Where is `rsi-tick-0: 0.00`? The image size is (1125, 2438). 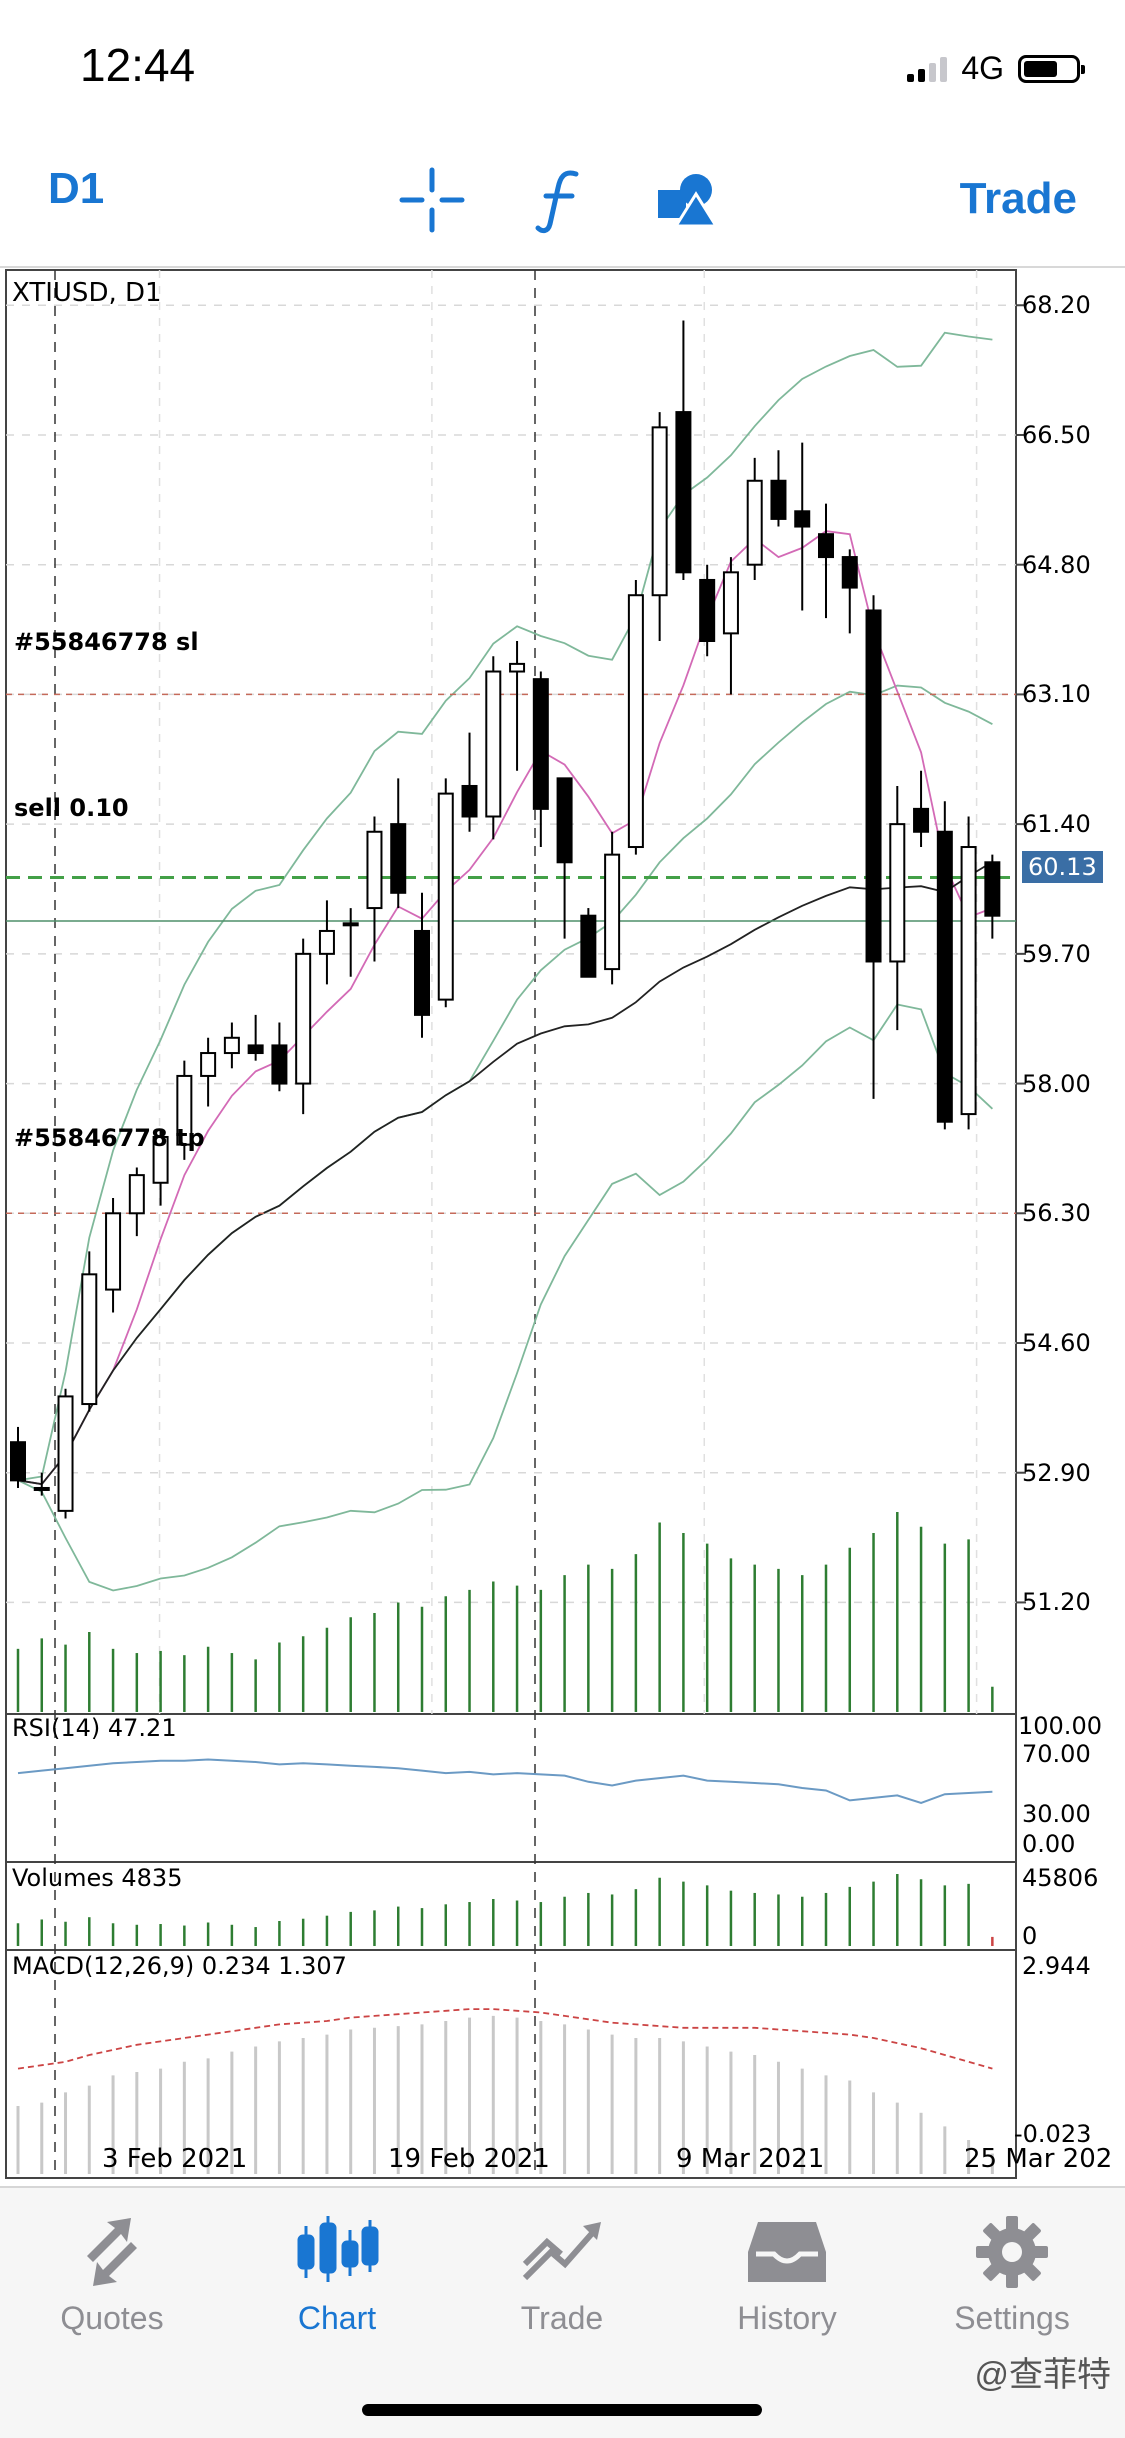
rsi-tick-0: 0.00 is located at coordinates (1049, 1844).